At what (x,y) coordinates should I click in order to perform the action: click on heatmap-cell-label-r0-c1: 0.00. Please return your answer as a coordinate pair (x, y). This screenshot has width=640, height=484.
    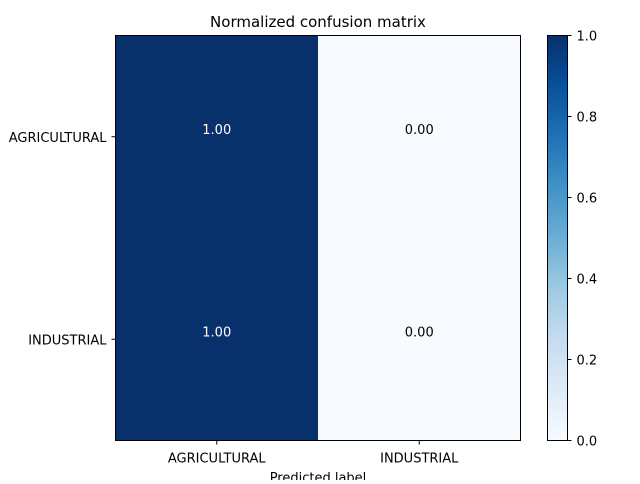
    Looking at the image, I should click on (419, 130).